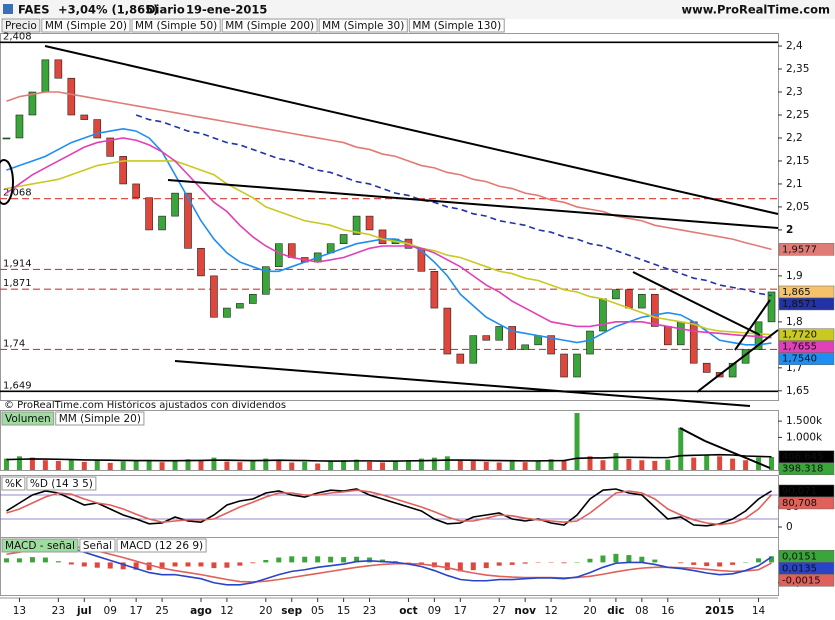  What do you see at coordinates (525, 611) in the screenshot?
I see `x-tick-label: nov` at bounding box center [525, 611].